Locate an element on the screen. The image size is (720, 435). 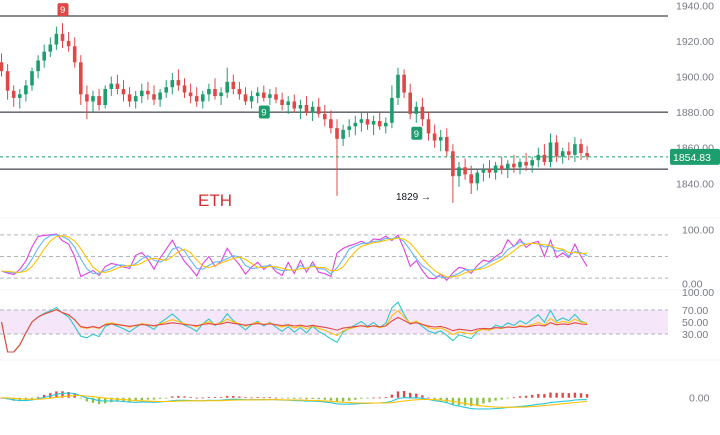
symbol-label: ETH is located at coordinates (215, 200).